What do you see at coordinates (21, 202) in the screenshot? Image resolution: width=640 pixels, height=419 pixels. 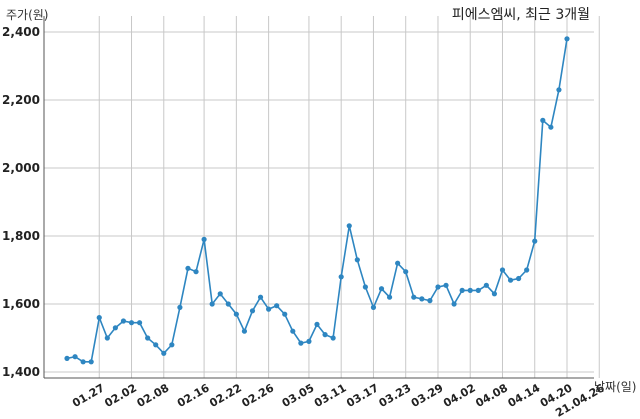 I see `y-tick-labels: 1,400 1,600 1,800 2,000 2,200 2,400` at bounding box center [21, 202].